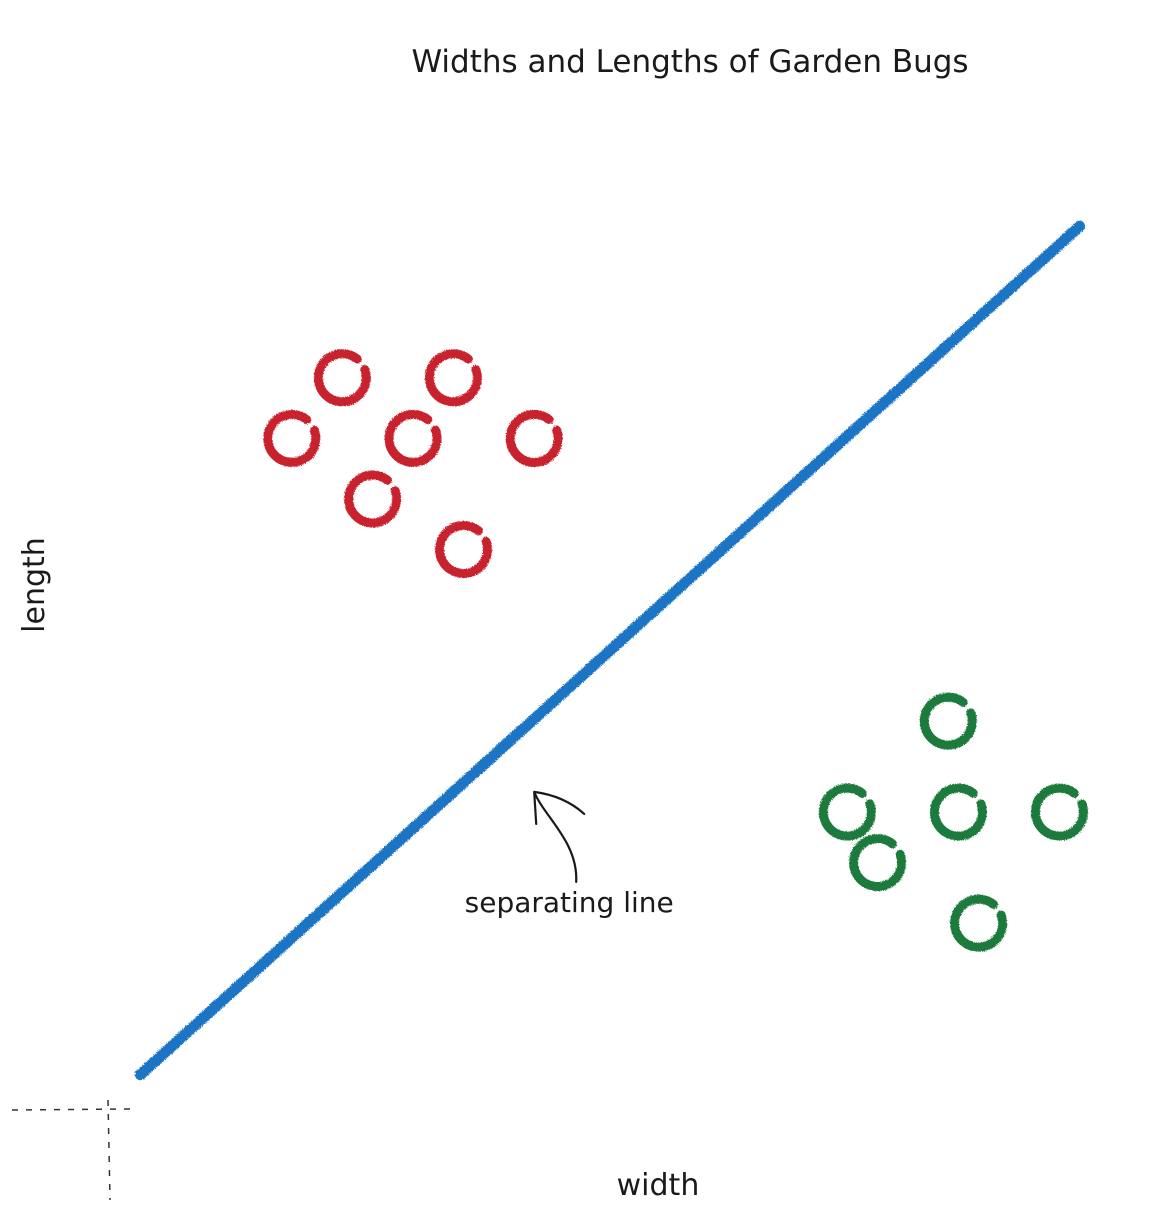 This screenshot has height=1214, width=1166. I want to click on annotation-label: separating line, so click(569, 902).